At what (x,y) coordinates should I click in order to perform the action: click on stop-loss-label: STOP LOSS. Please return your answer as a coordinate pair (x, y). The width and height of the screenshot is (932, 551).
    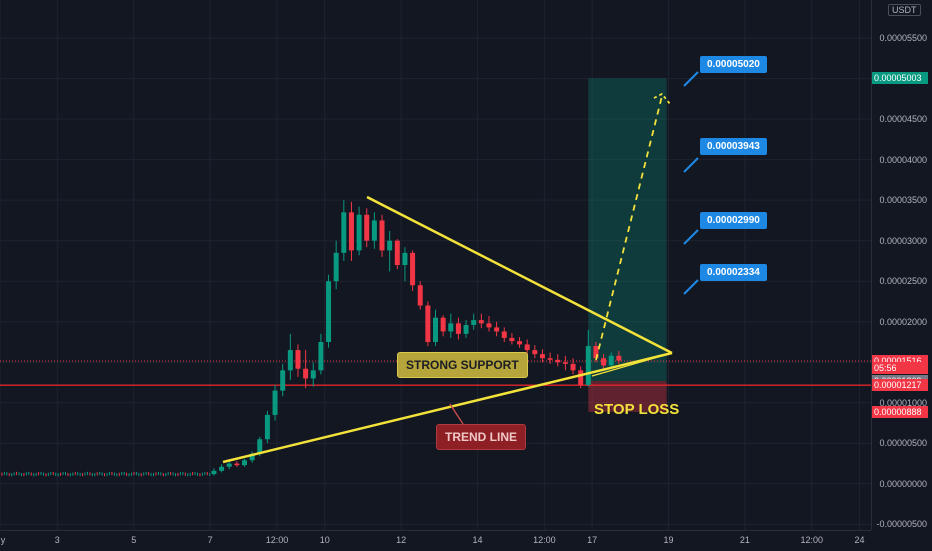
    Looking at the image, I should click on (637, 409).